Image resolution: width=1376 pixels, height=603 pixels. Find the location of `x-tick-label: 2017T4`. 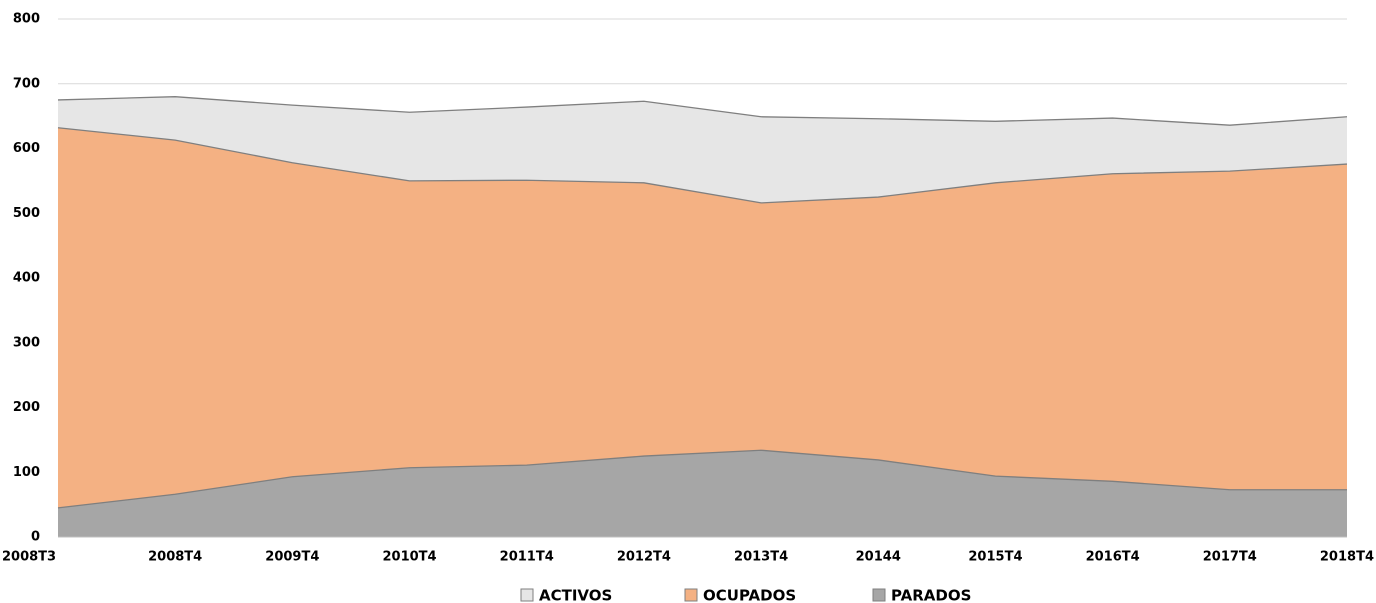

x-tick-label: 2017T4 is located at coordinates (1230, 557).